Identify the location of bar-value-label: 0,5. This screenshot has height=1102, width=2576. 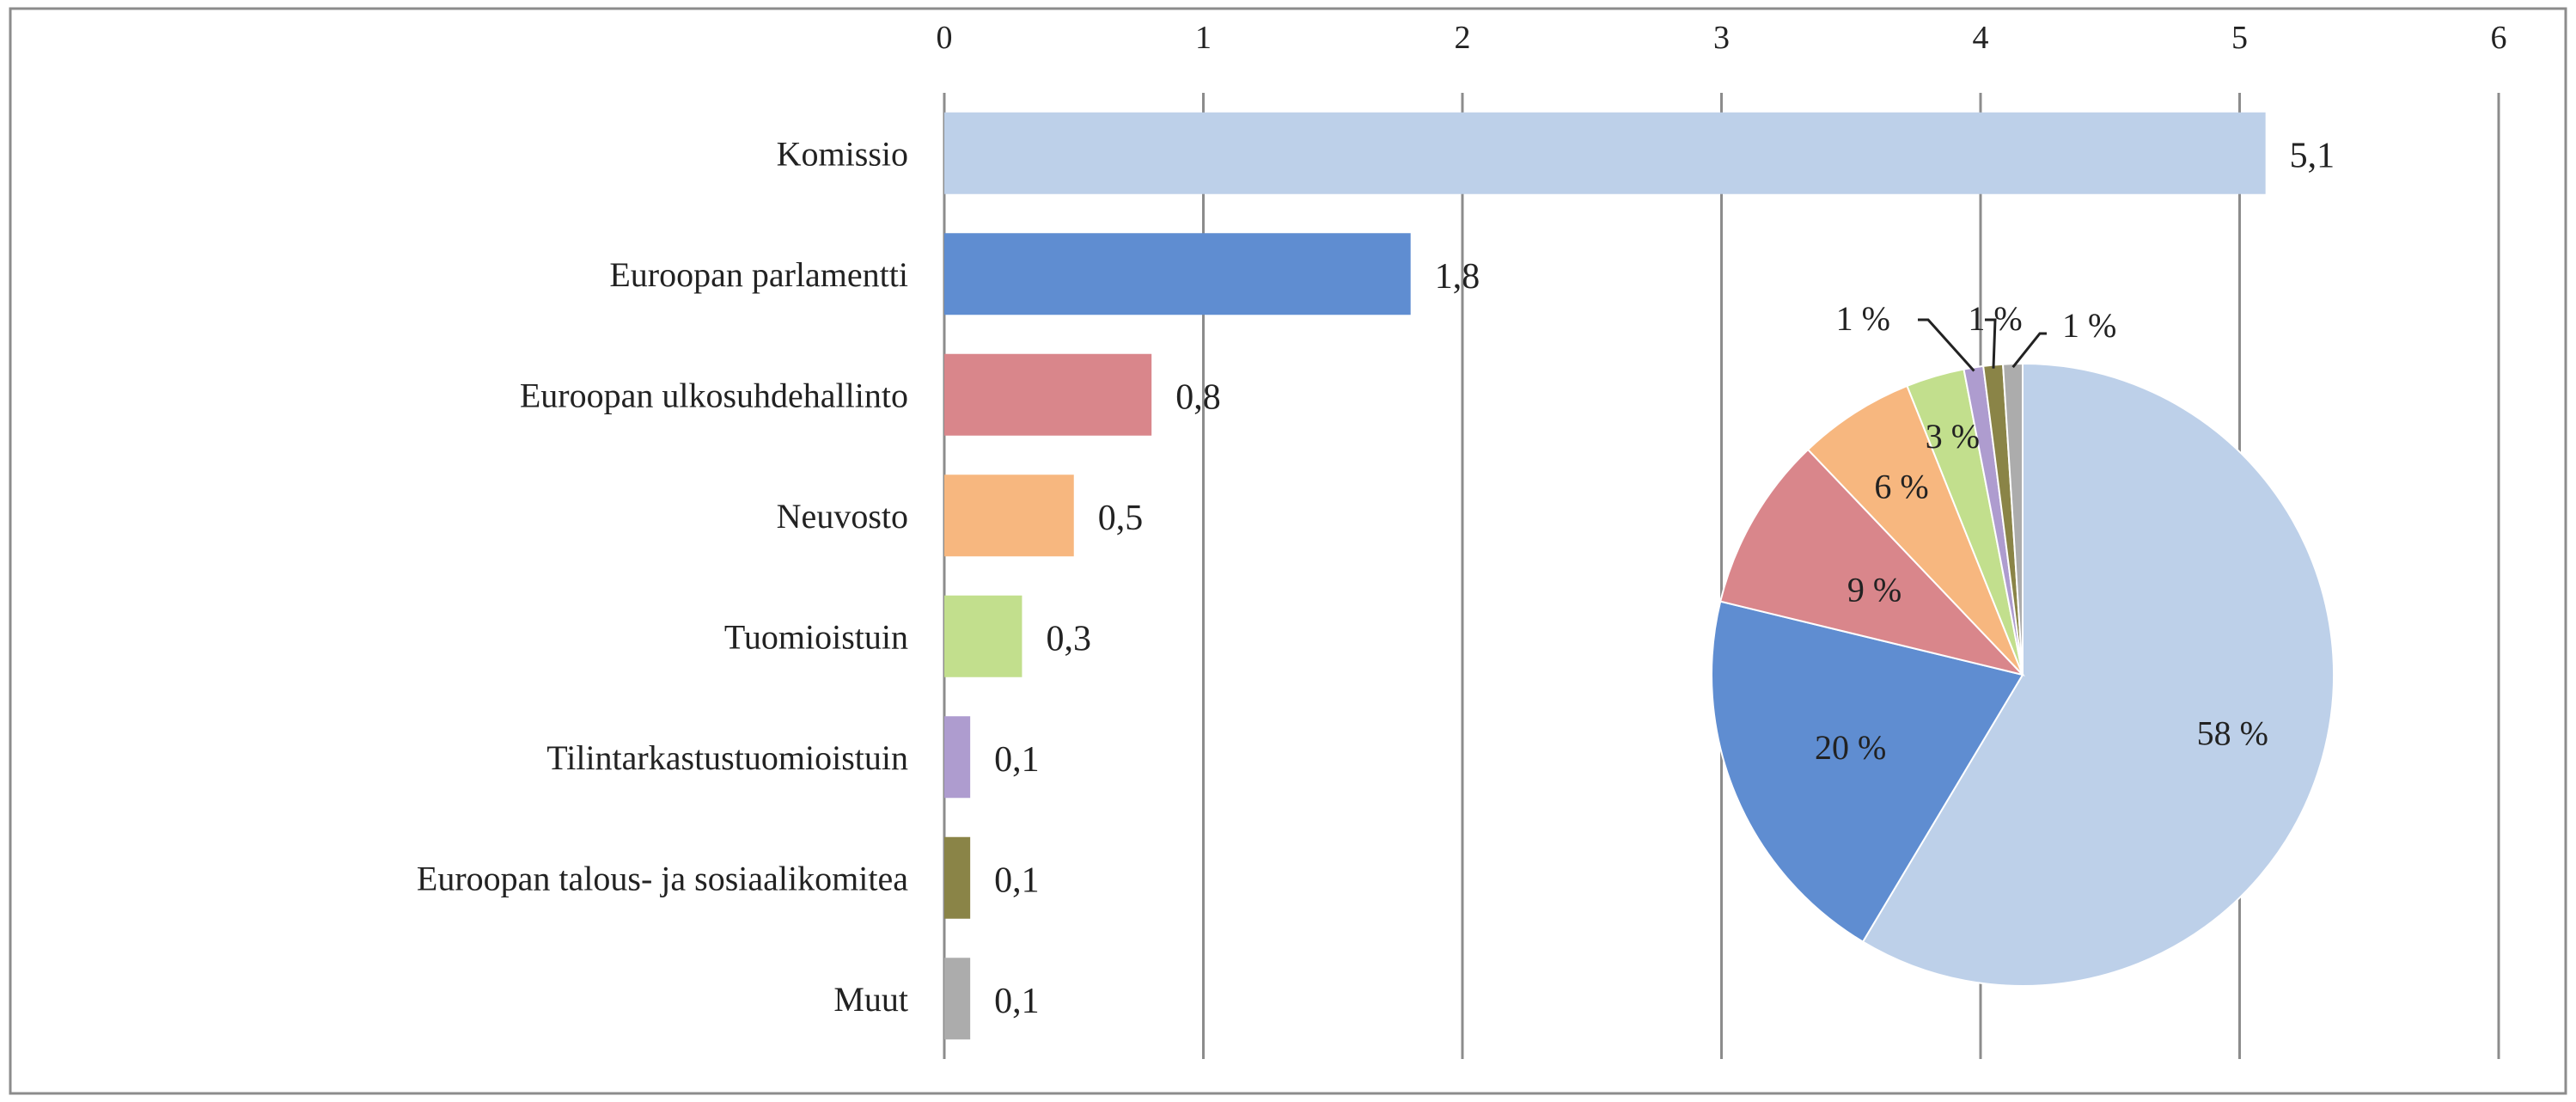
(1121, 518).